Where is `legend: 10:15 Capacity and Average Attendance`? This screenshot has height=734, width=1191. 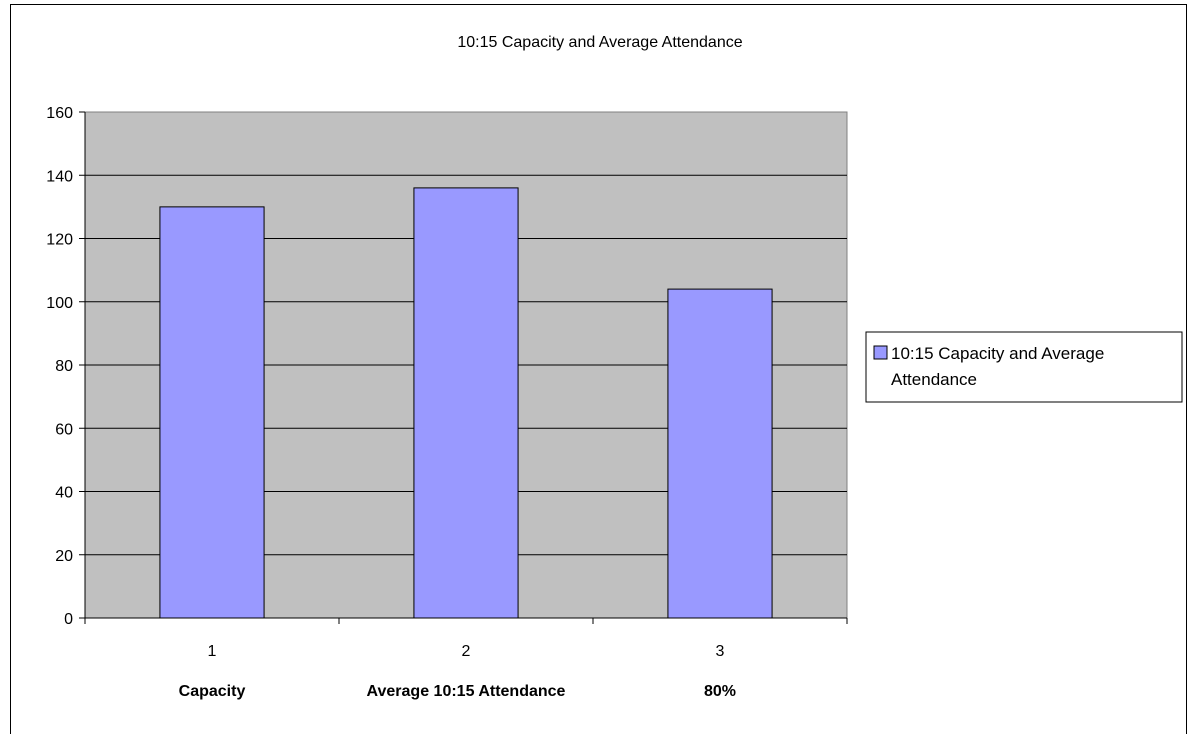
legend: 10:15 Capacity and Average Attendance is located at coordinates (1024, 367).